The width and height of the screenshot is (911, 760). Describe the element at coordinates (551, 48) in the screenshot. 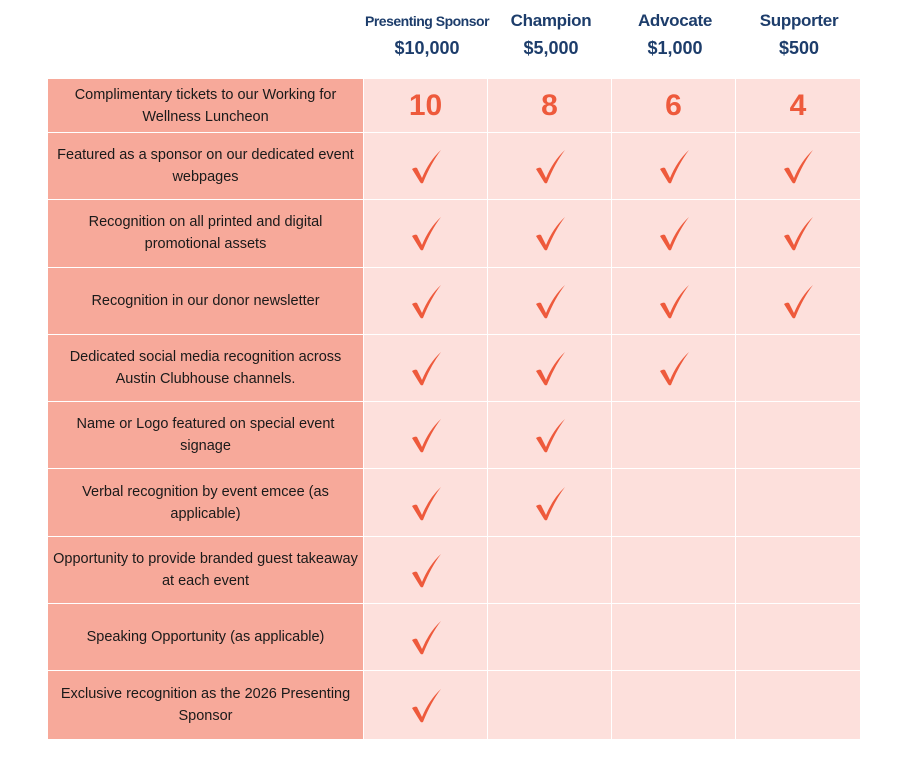

I see `tier-price: $5,000` at that location.